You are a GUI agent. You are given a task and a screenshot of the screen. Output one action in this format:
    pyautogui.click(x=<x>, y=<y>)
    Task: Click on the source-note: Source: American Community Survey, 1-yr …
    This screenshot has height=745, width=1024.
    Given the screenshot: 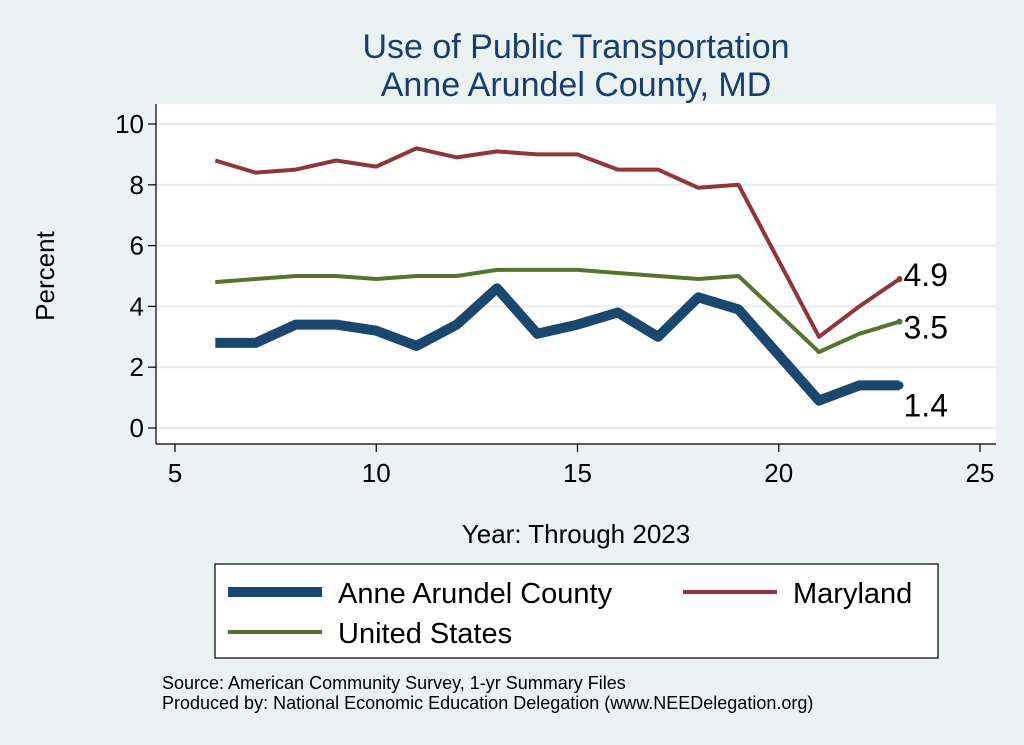 What is the action you would take?
    pyautogui.click(x=394, y=683)
    